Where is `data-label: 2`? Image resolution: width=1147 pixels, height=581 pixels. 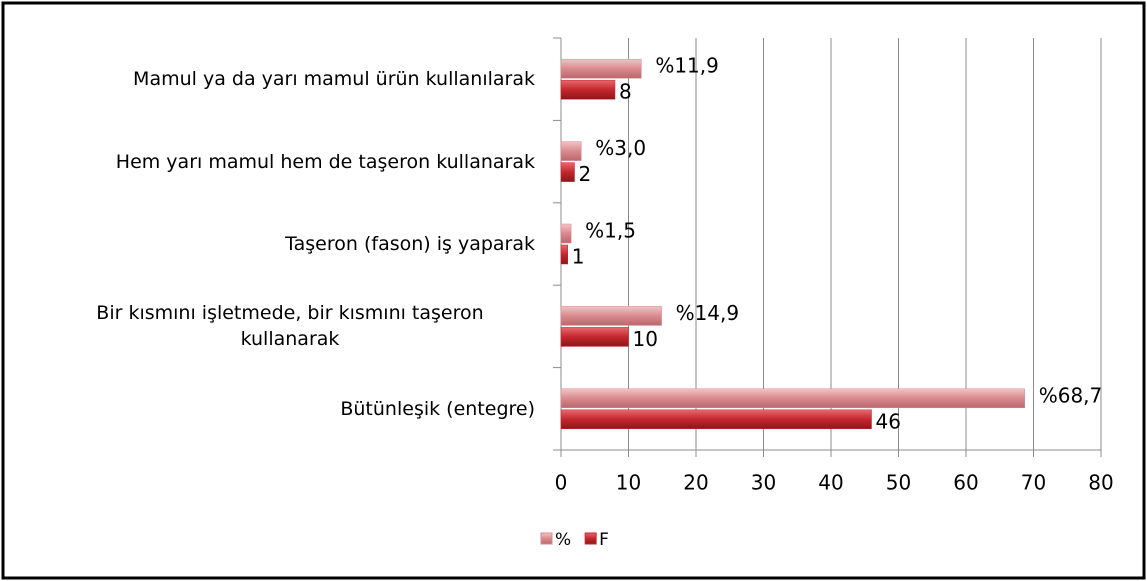
data-label: 2 is located at coordinates (585, 174).